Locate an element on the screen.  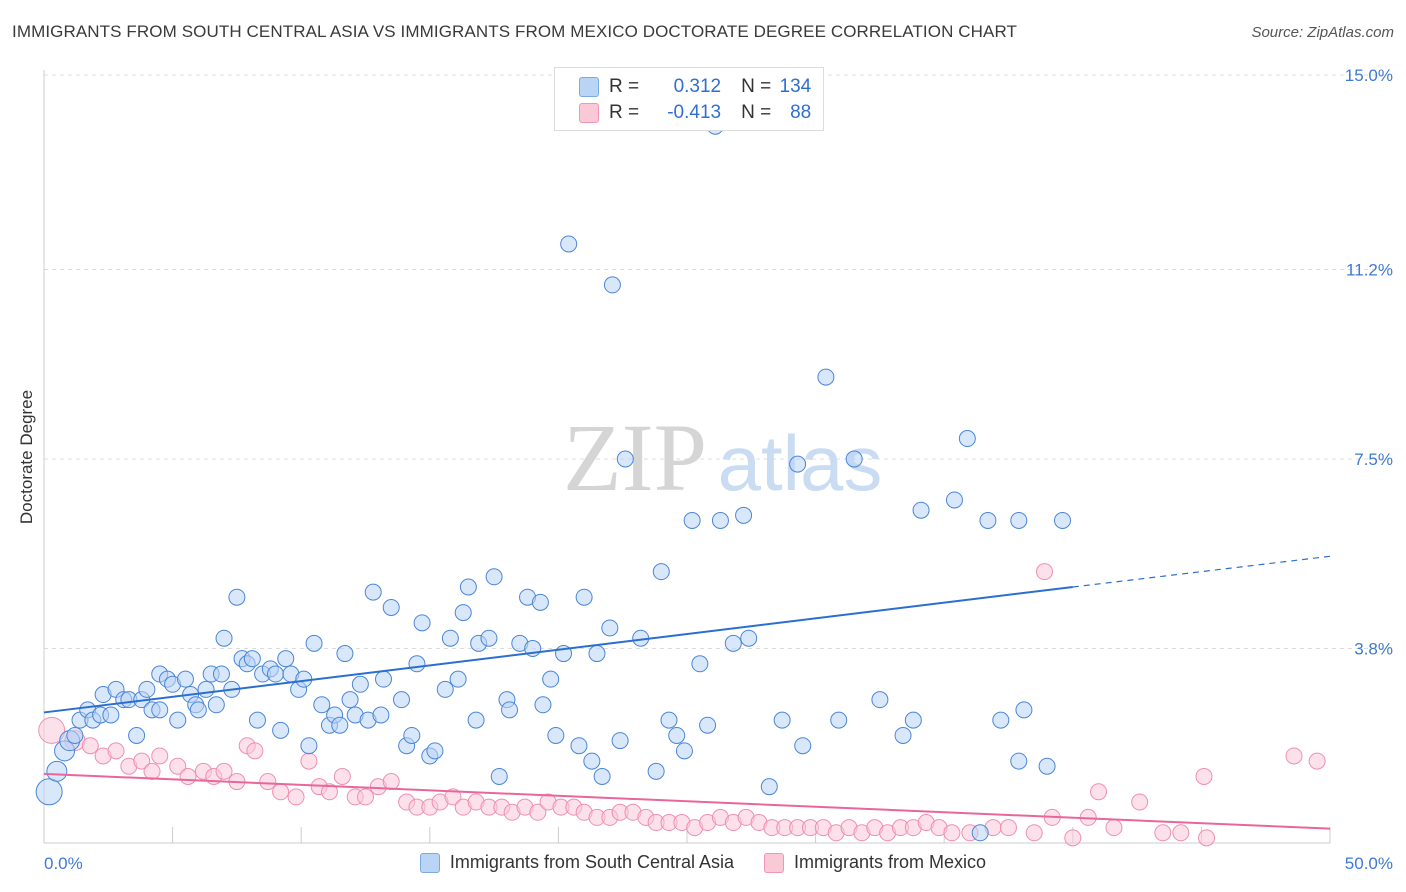
stats-legend: R = 0.312 N = 134 R = -0.413 N = 88 is located at coordinates (689, 99).